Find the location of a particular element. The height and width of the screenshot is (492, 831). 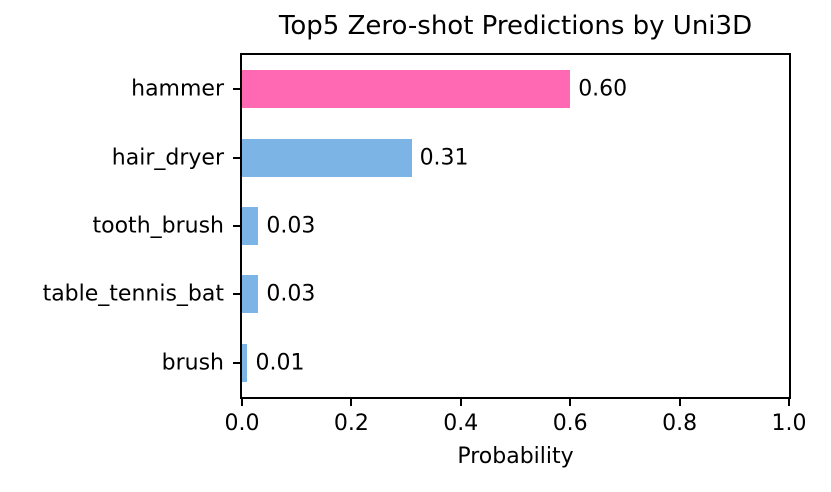

x-tick-label: 0.8 is located at coordinates (680, 423).